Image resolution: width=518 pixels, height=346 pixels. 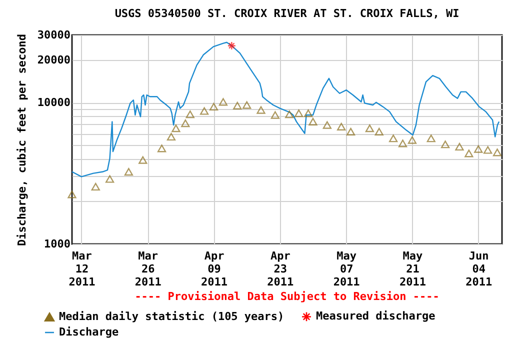 I want to click on legend-label: Measured discharge, so click(x=376, y=316).